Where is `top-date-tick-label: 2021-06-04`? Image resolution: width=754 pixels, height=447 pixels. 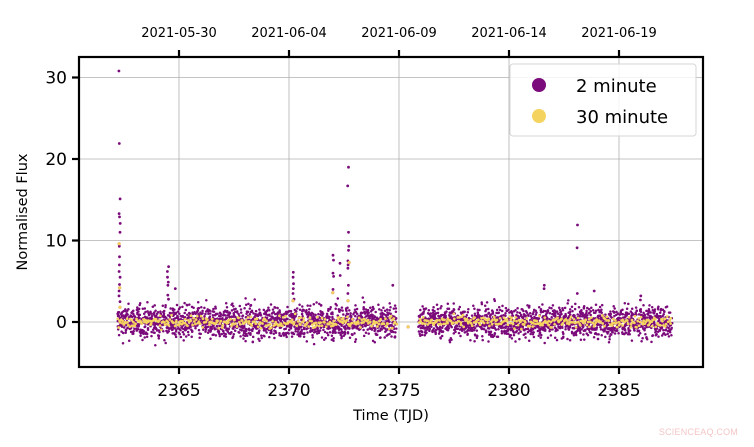 top-date-tick-label: 2021-06-04 is located at coordinates (289, 33).